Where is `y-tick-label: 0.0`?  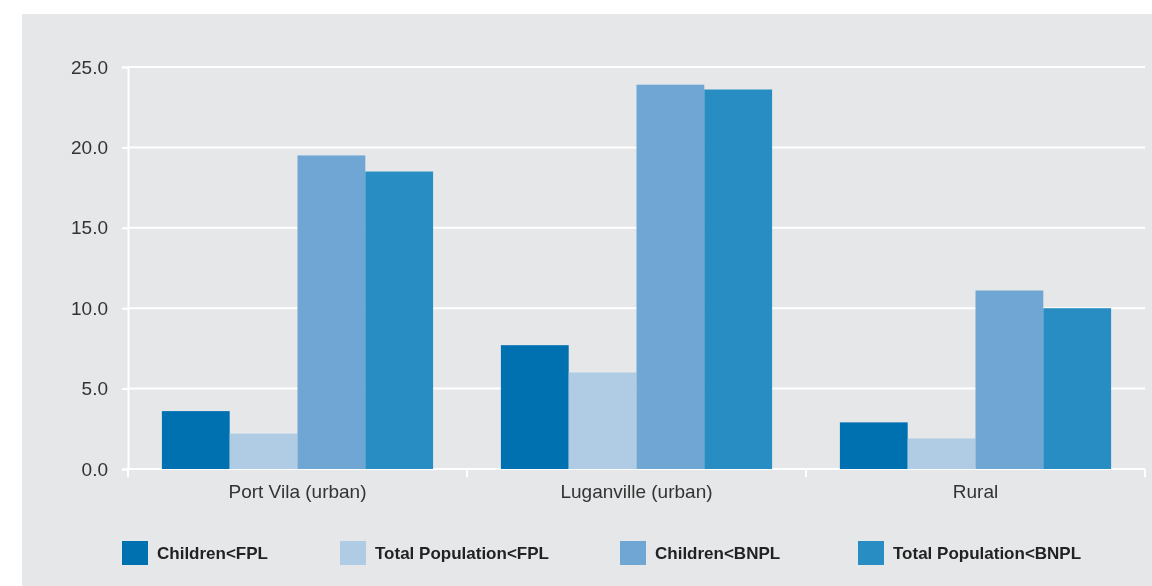
y-tick-label: 0.0 is located at coordinates (94, 469).